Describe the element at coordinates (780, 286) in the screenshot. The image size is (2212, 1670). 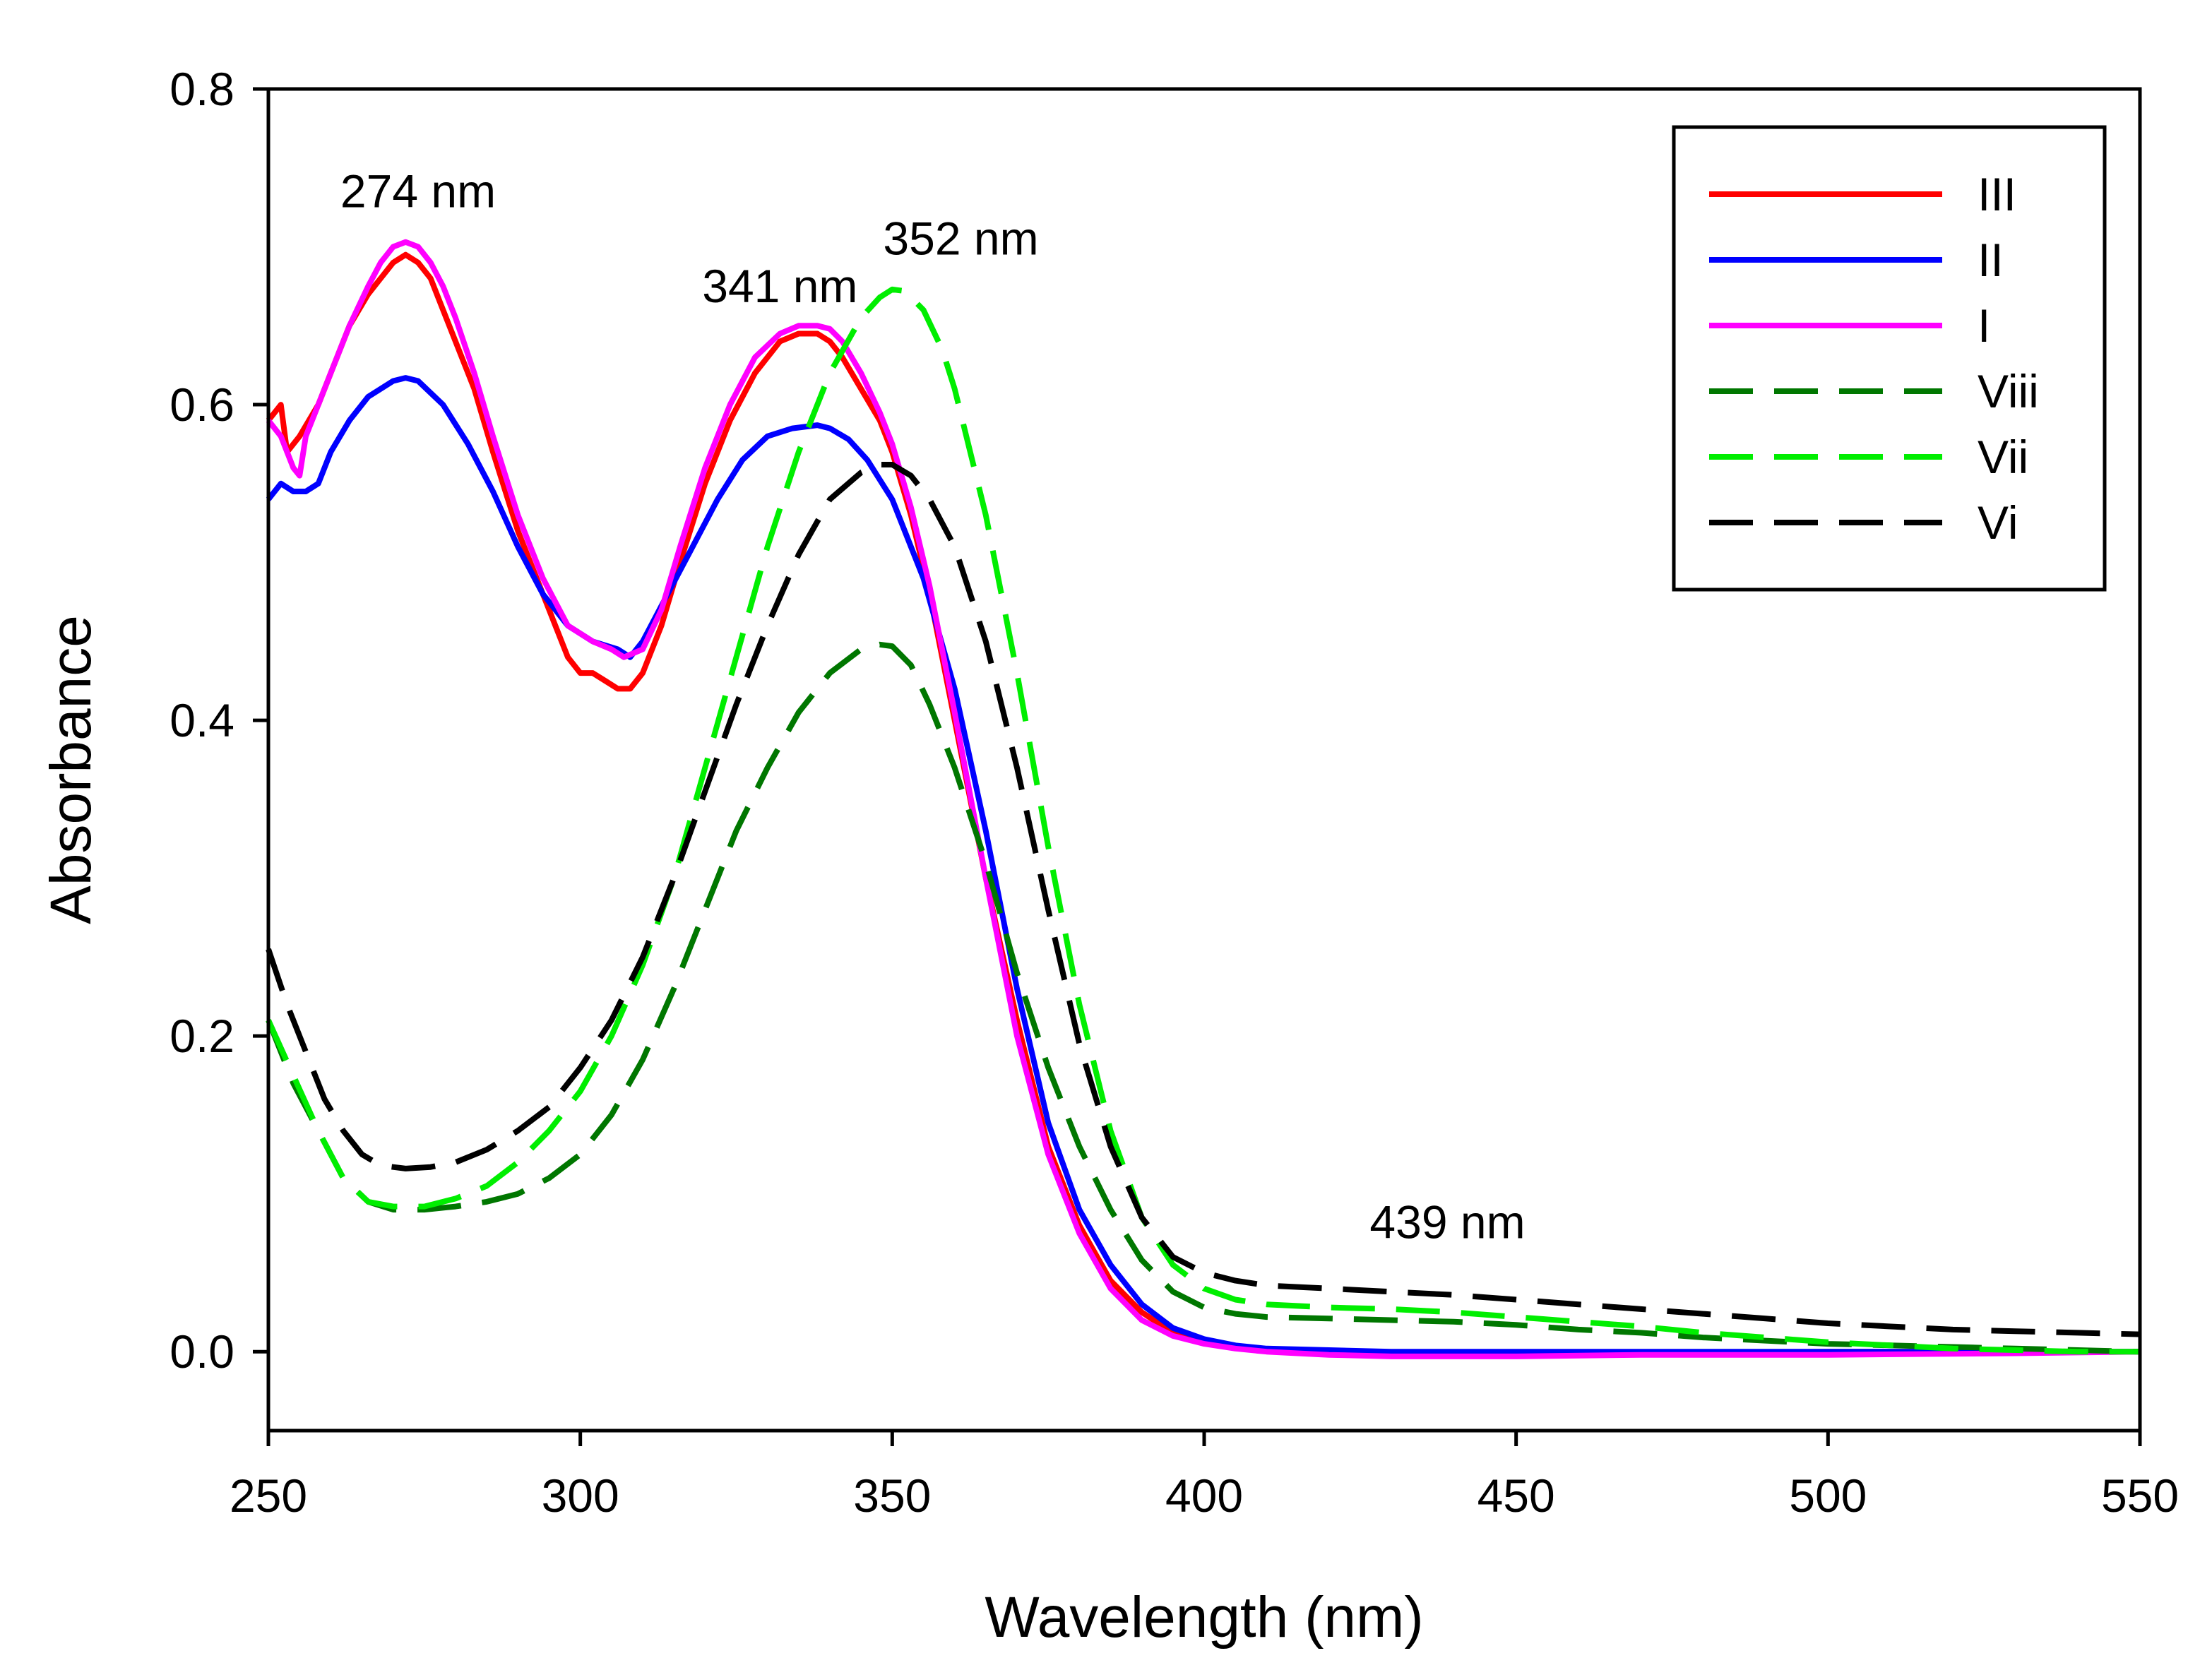
I see `peak-annotation: 341 nm` at that location.